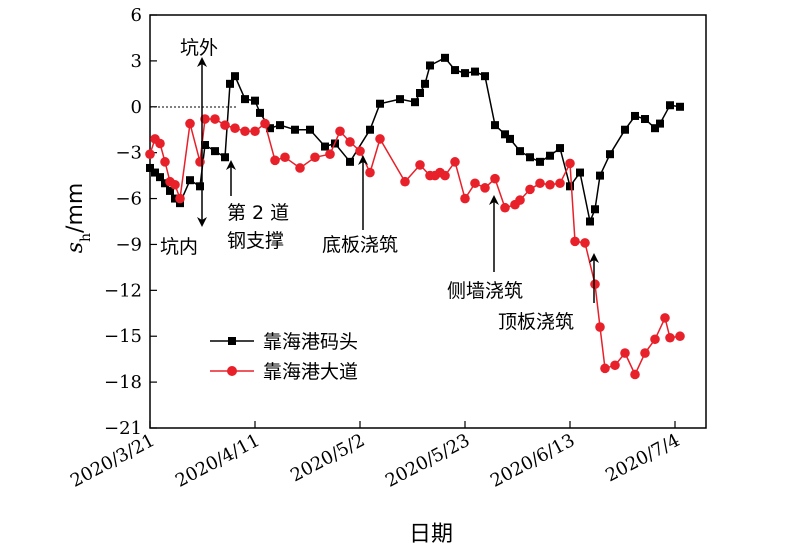 The image size is (800, 550). I want to click on legend-label-series-1: 靠海港码头, so click(310, 342).